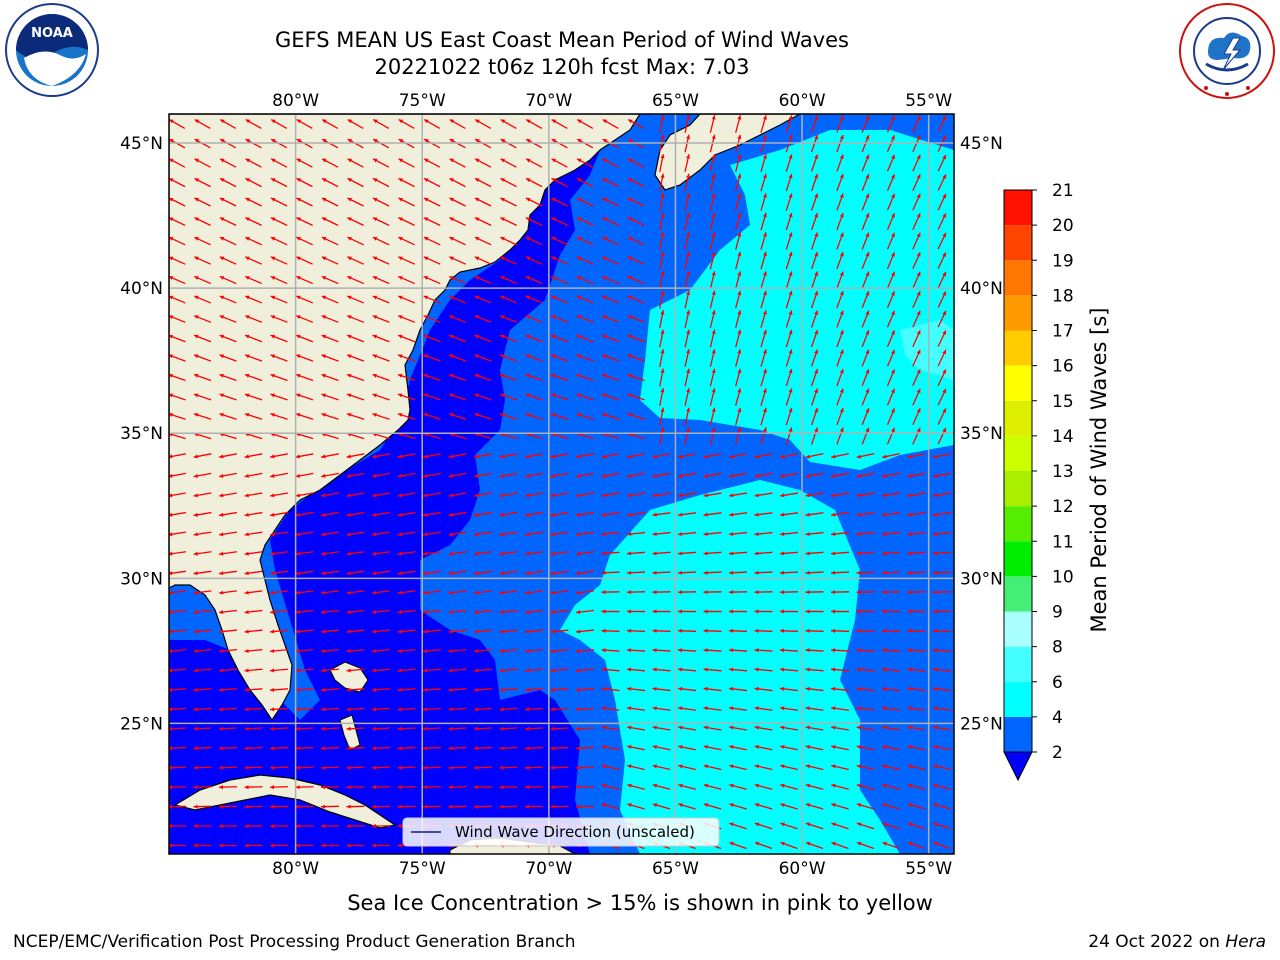 This screenshot has height=960, width=1280. I want to click on colorbar-tick-label: 10, so click(1063, 577).